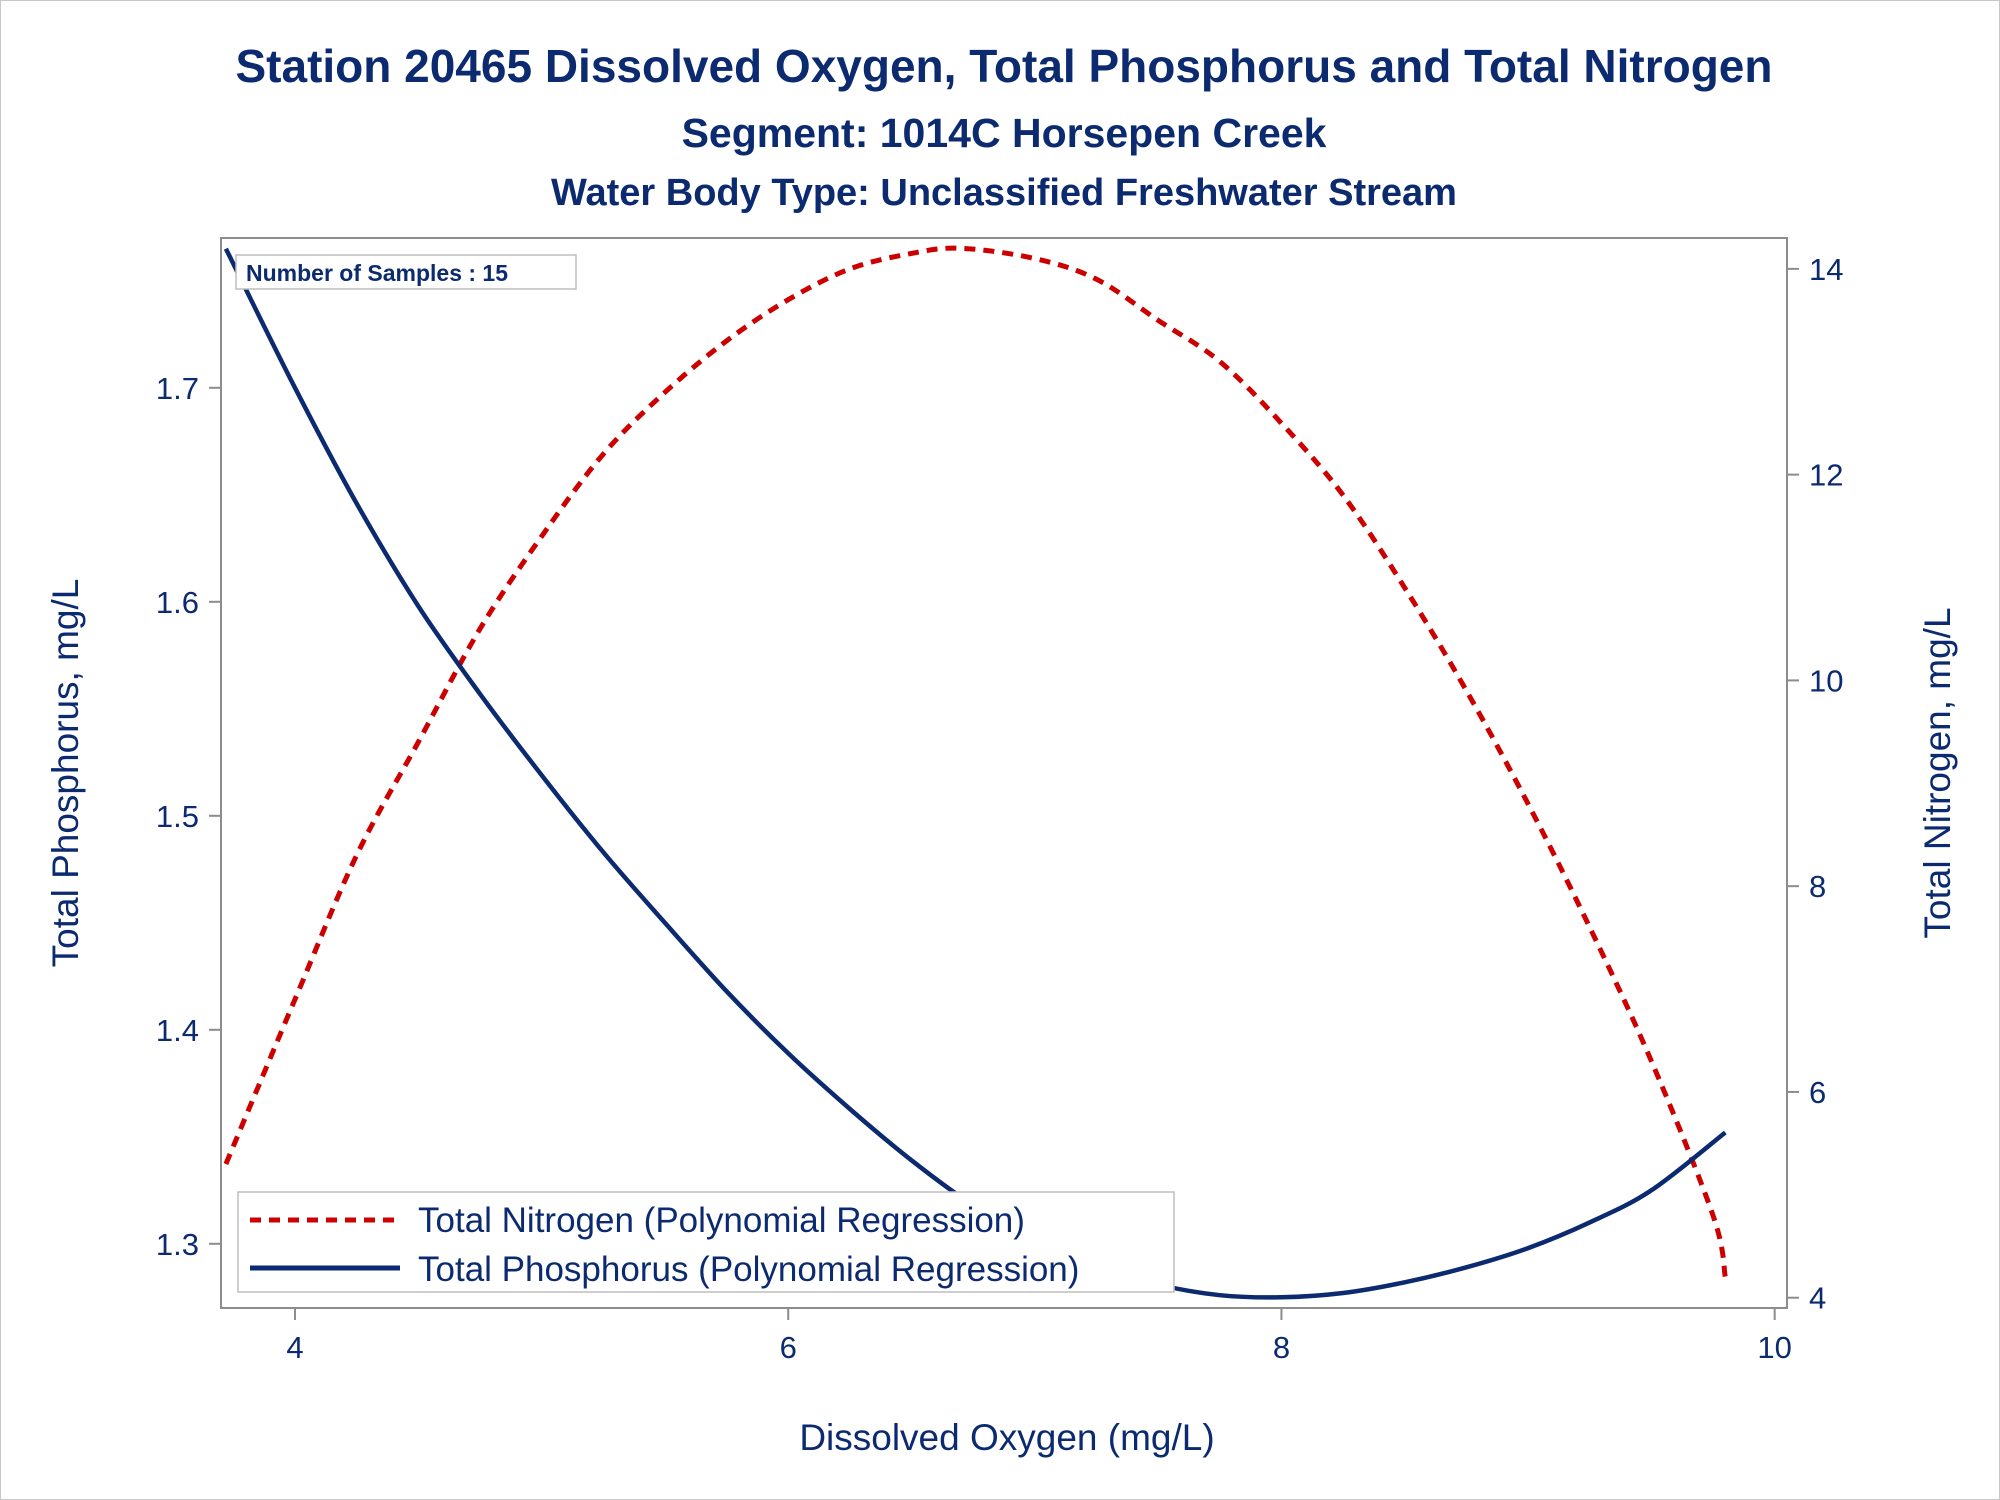 The width and height of the screenshot is (2000, 1500). What do you see at coordinates (177, 816) in the screenshot?
I see `y-left-tick-label: 1.5` at bounding box center [177, 816].